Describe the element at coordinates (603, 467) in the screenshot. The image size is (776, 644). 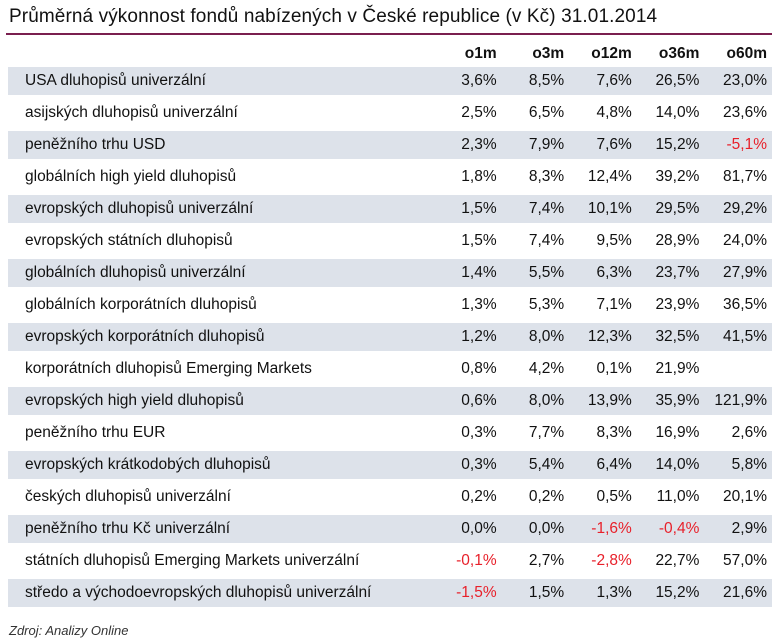
I see `value-cell-o12m: 6,4%` at that location.